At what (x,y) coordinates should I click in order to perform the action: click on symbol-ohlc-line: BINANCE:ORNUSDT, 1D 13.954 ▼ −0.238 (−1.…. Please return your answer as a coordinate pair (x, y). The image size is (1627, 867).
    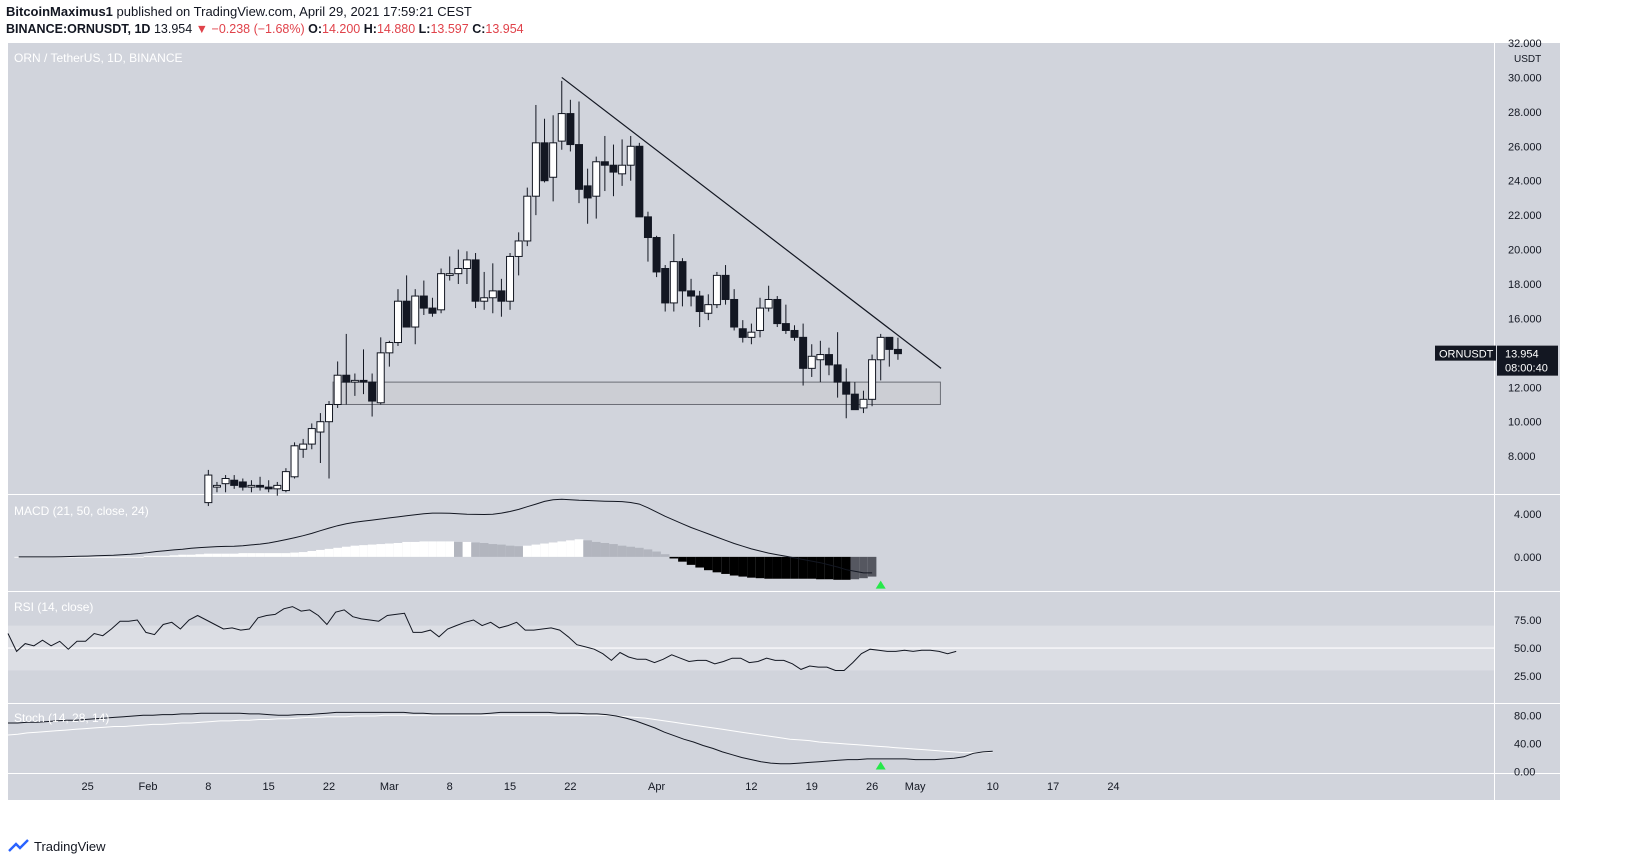
    Looking at the image, I should click on (265, 29).